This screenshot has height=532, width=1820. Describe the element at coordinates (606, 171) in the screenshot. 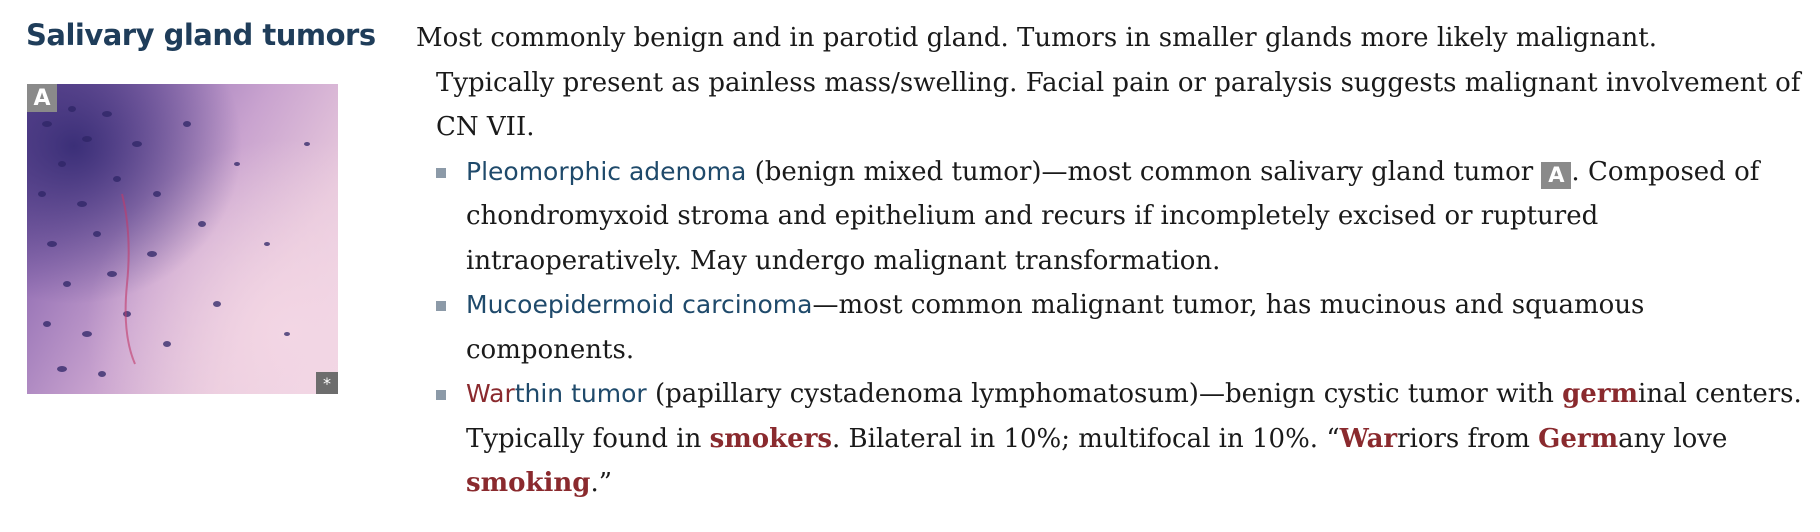

I see `term-pleomorphic-adenoma: Pleomorphic adenoma` at that location.